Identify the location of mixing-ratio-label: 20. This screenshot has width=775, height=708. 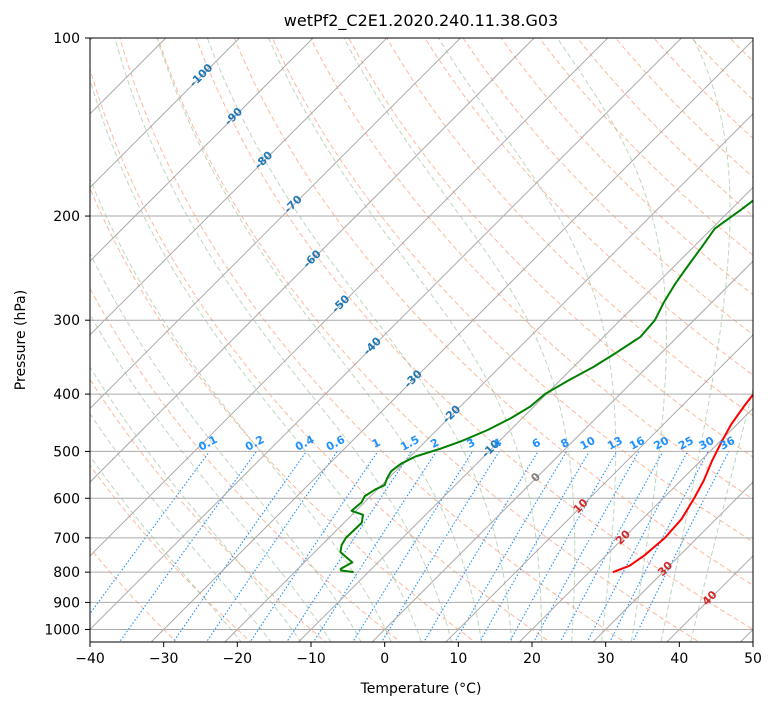
(662, 443).